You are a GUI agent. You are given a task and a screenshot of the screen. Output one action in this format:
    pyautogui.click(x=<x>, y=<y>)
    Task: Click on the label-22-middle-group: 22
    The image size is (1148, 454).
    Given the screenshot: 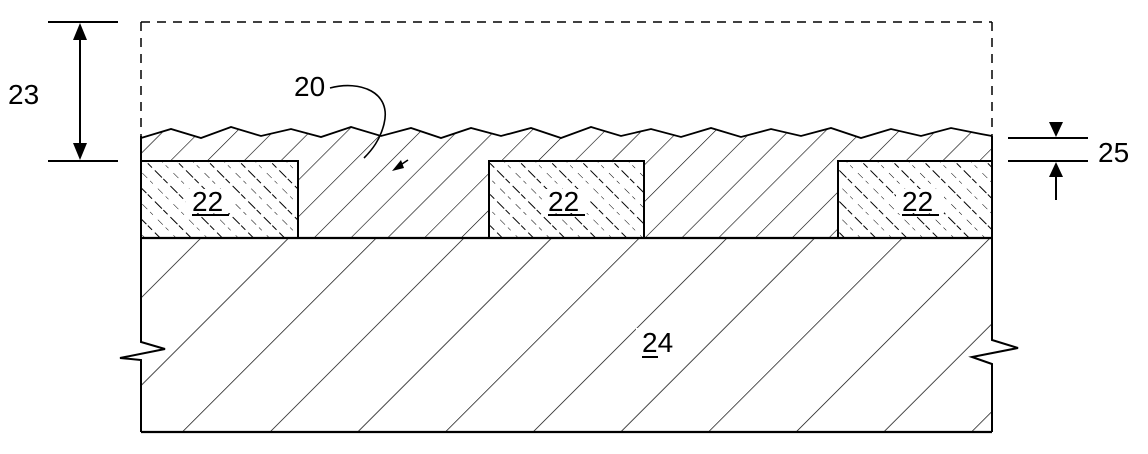 What is the action you would take?
    pyautogui.click(x=566, y=201)
    